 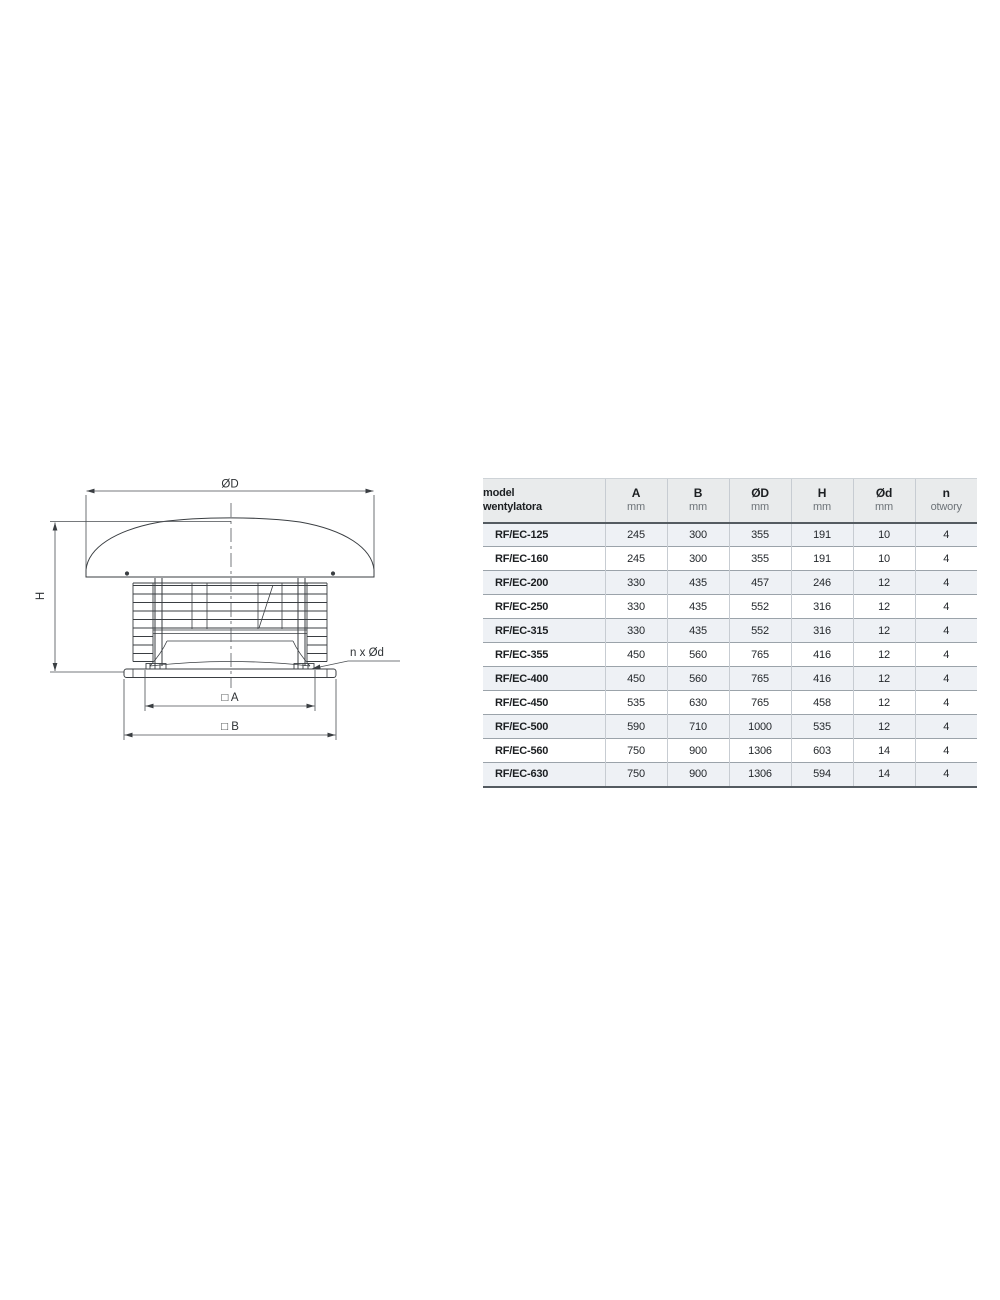 I want to click on value-a: 535, so click(x=635, y=702).